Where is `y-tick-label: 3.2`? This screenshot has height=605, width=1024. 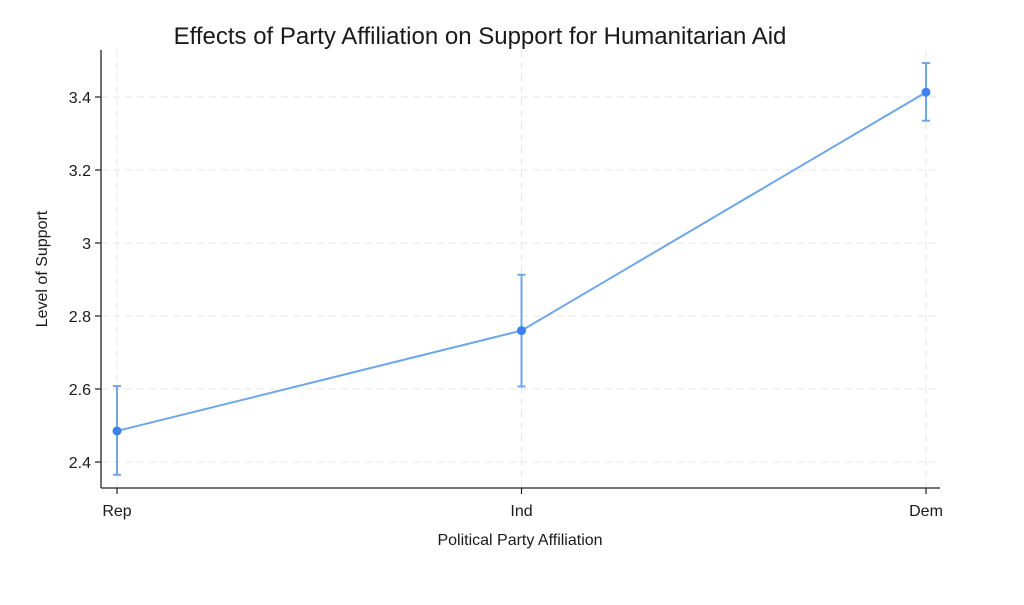 y-tick-label: 3.2 is located at coordinates (80, 171).